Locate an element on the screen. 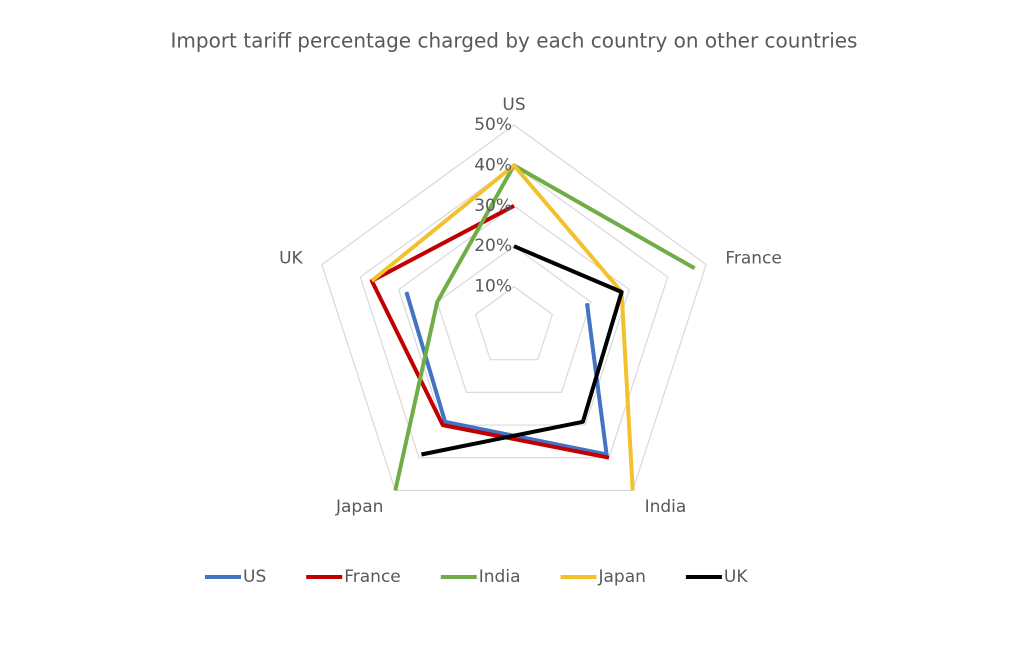 This screenshot has width=1028, height=652. r-tick-label: 20% is located at coordinates (493, 246).